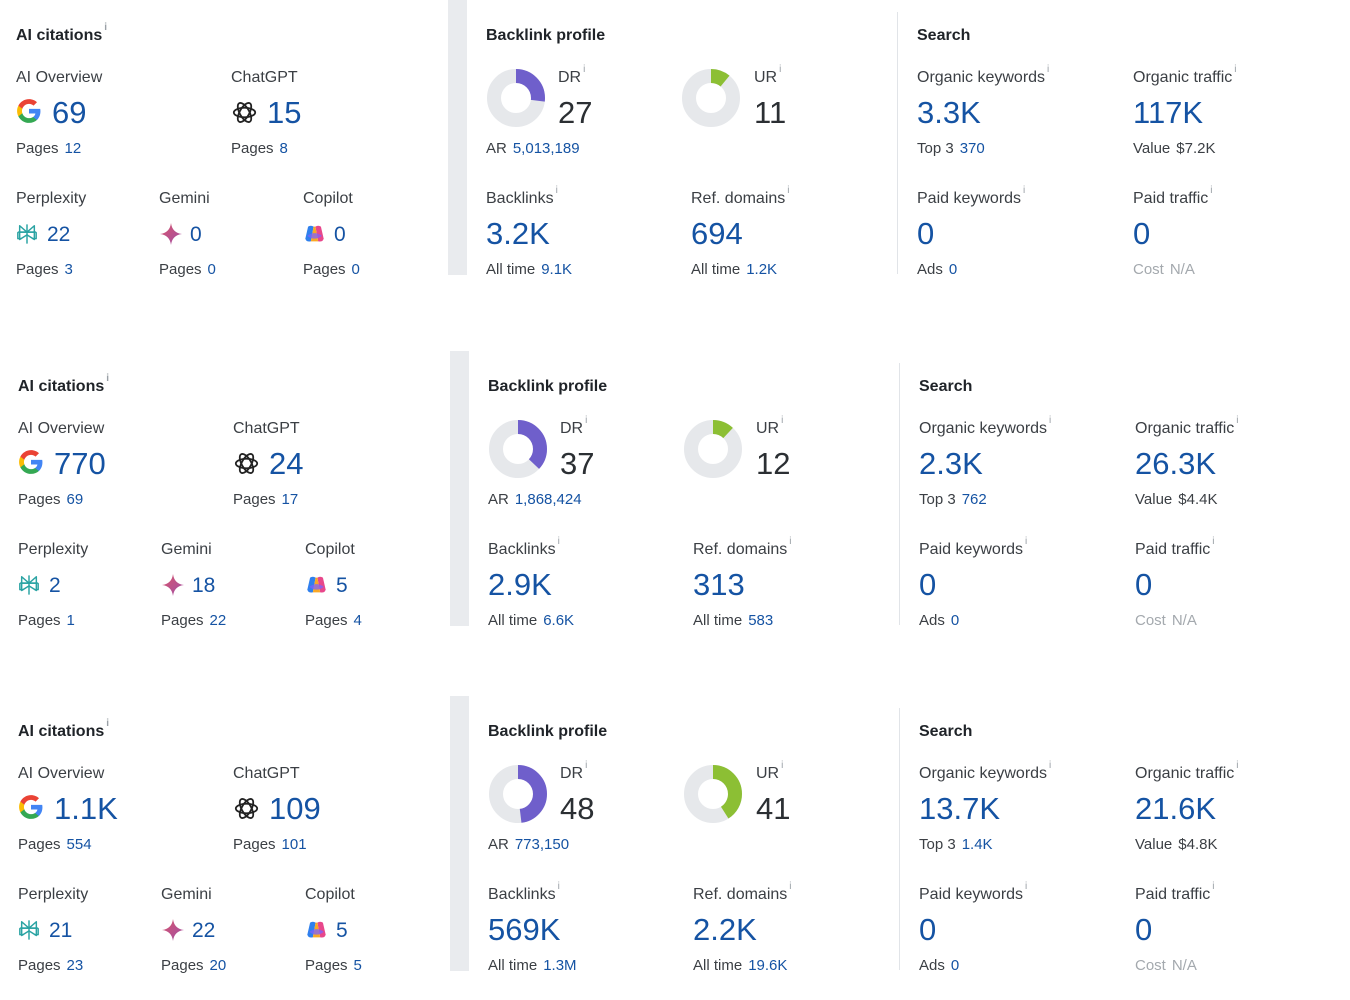 The image size is (1350, 1000). I want to click on gemini-pages-link: 0, so click(211, 269).